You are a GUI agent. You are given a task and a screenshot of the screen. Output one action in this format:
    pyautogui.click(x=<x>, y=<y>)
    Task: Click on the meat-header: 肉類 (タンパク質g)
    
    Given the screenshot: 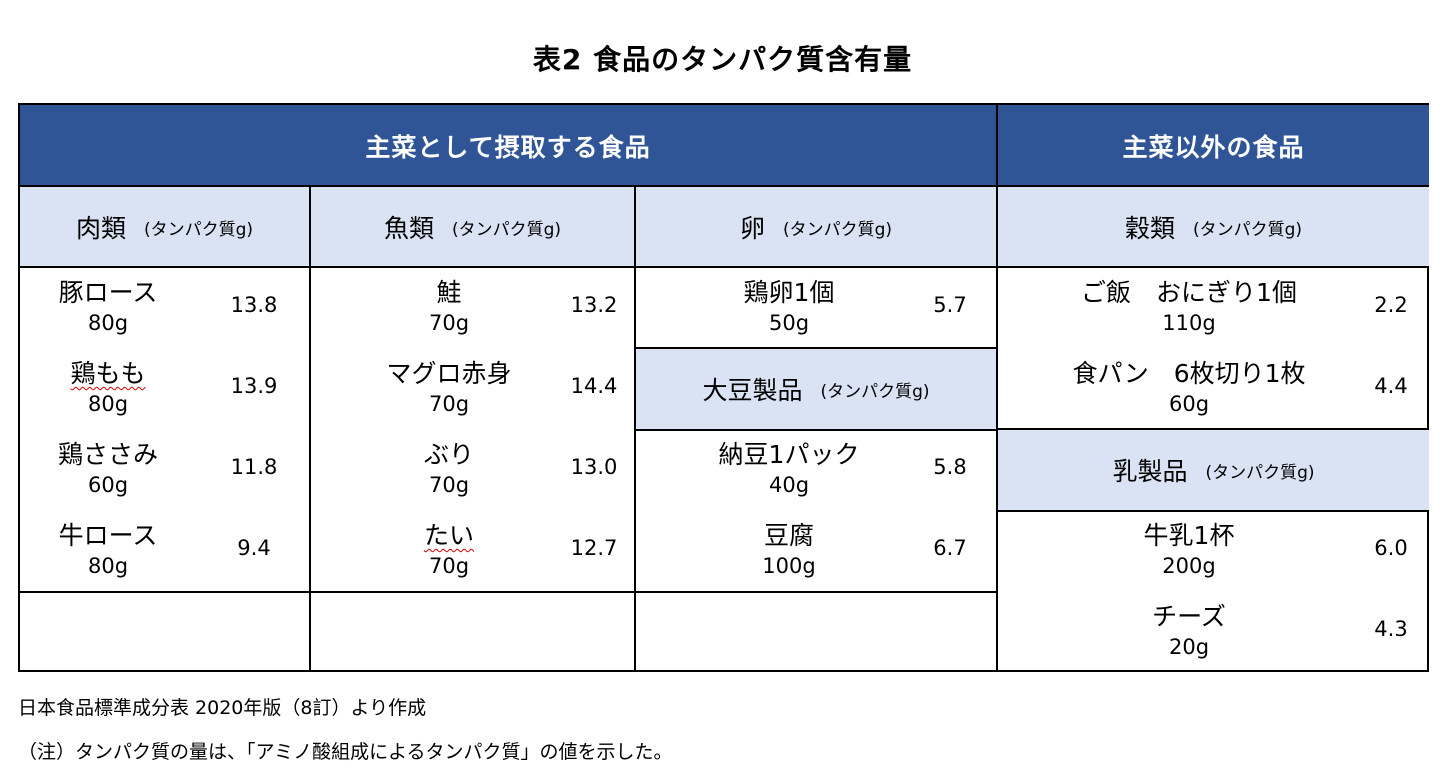 What is the action you would take?
    pyautogui.click(x=164, y=227)
    